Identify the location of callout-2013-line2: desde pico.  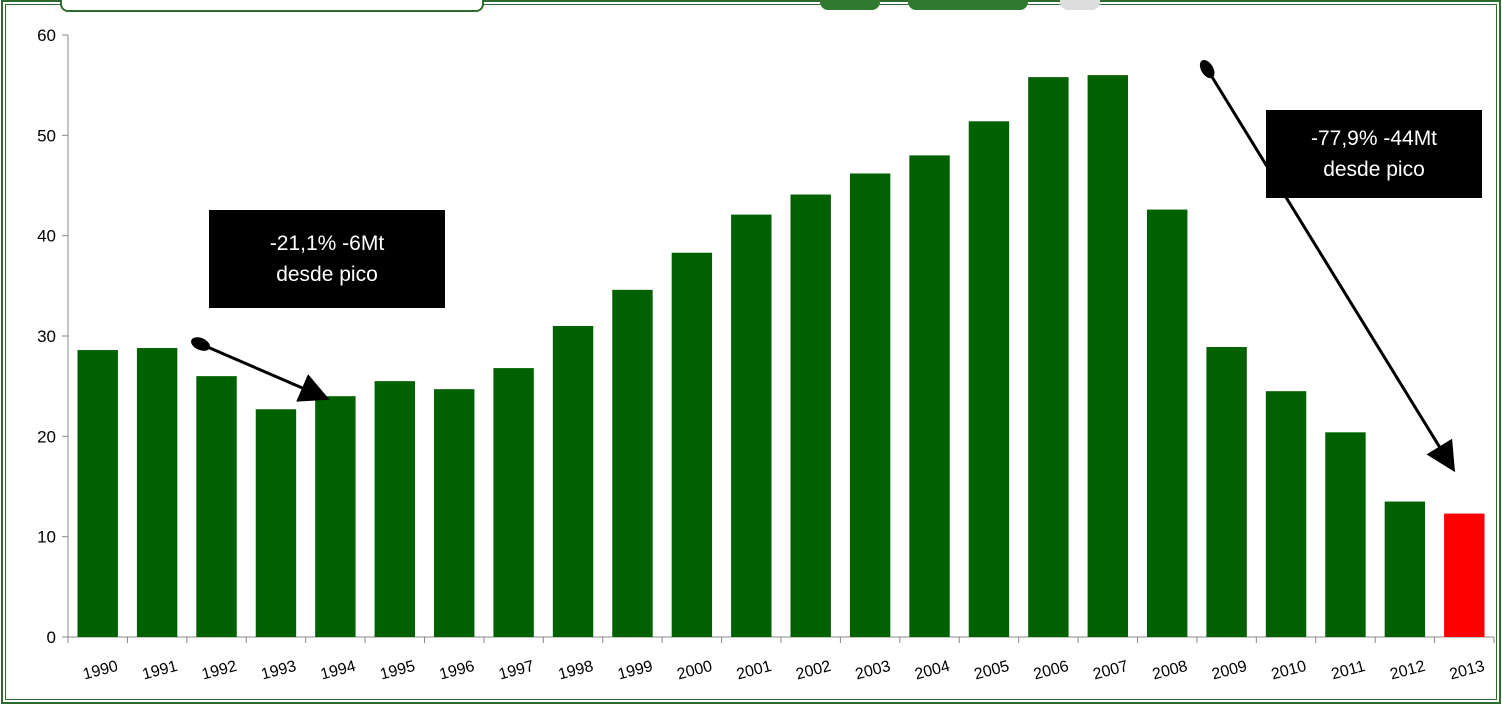
(1374, 169).